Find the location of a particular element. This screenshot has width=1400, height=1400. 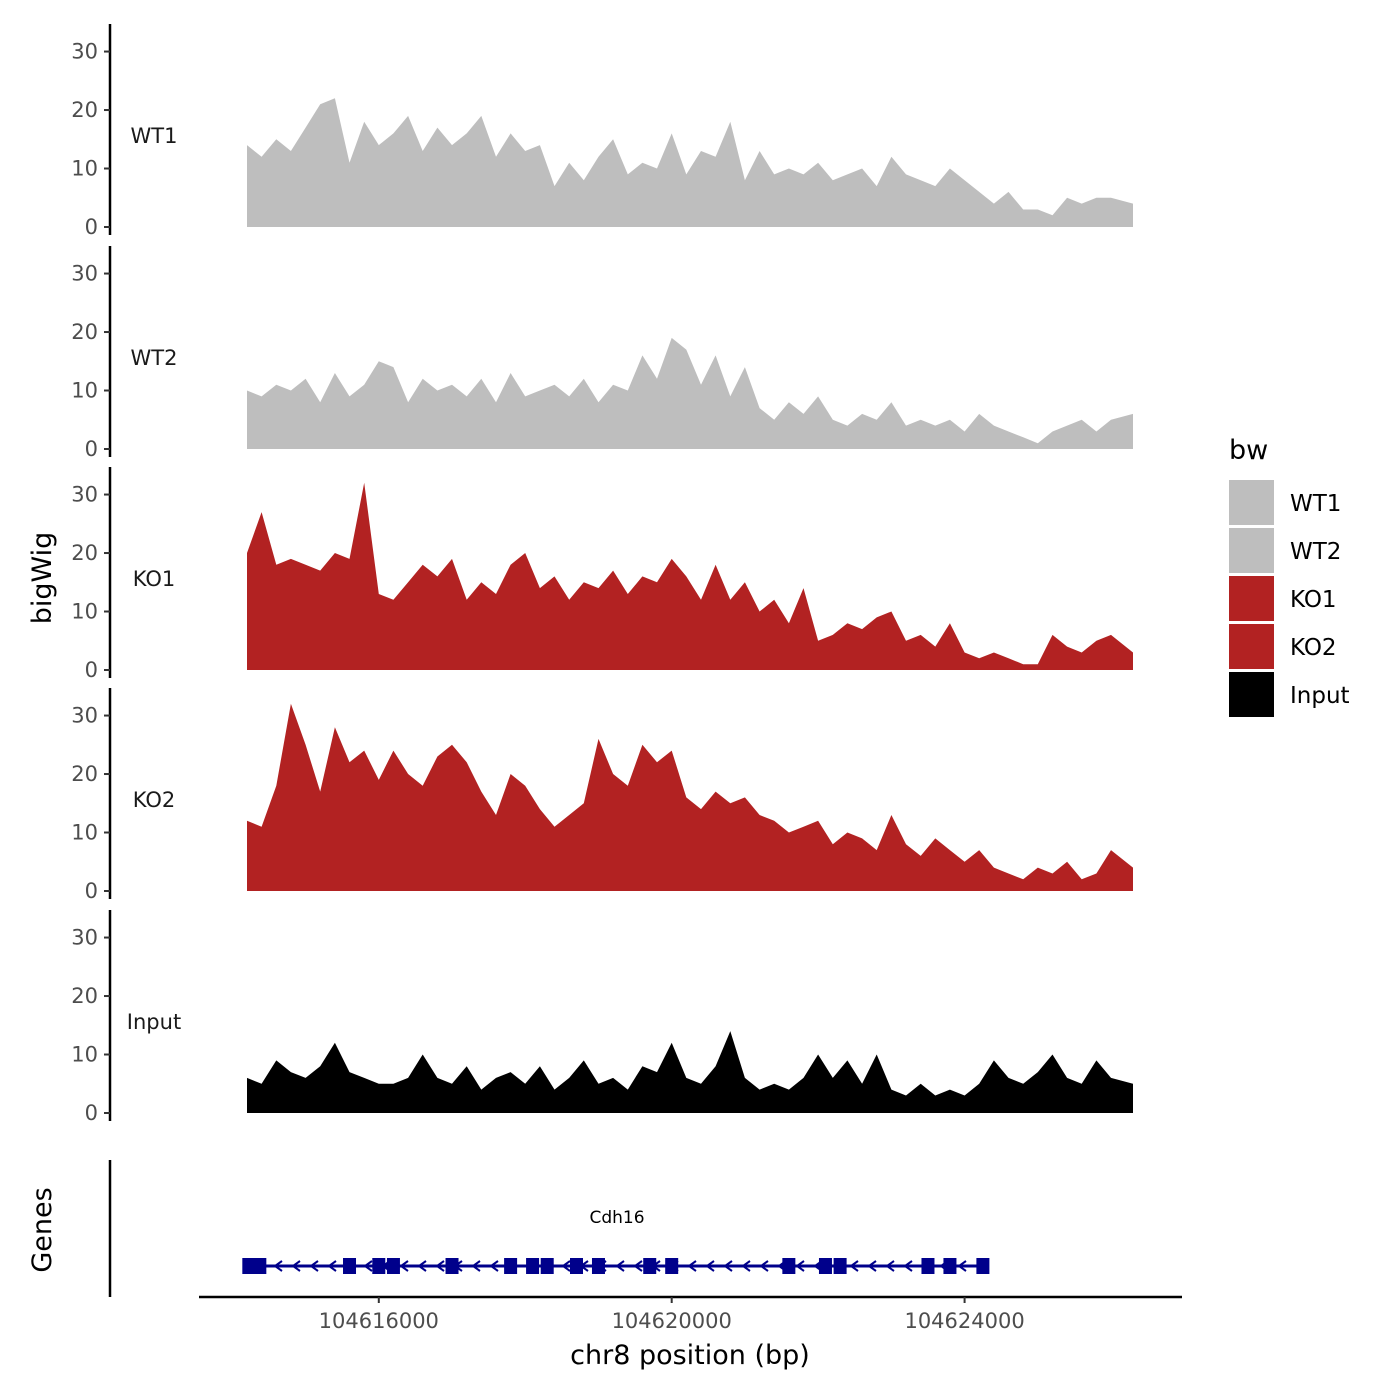

legend-swatch-ko1 is located at coordinates (1251, 598).